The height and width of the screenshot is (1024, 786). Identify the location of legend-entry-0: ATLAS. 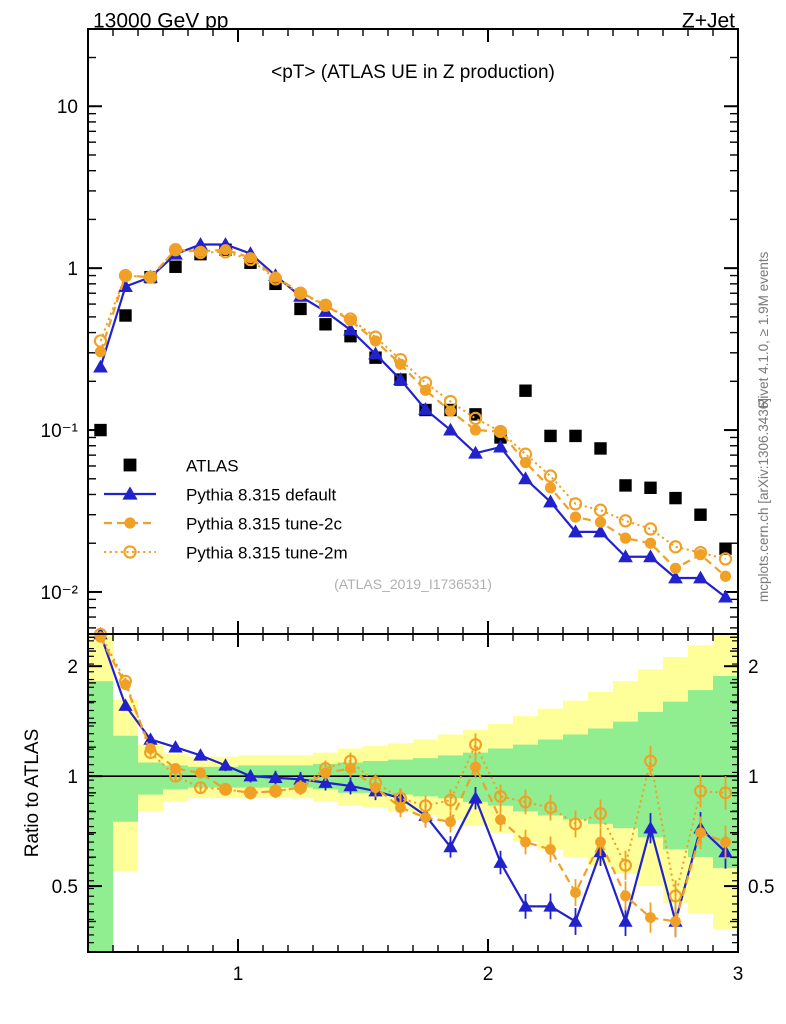
(181, 466).